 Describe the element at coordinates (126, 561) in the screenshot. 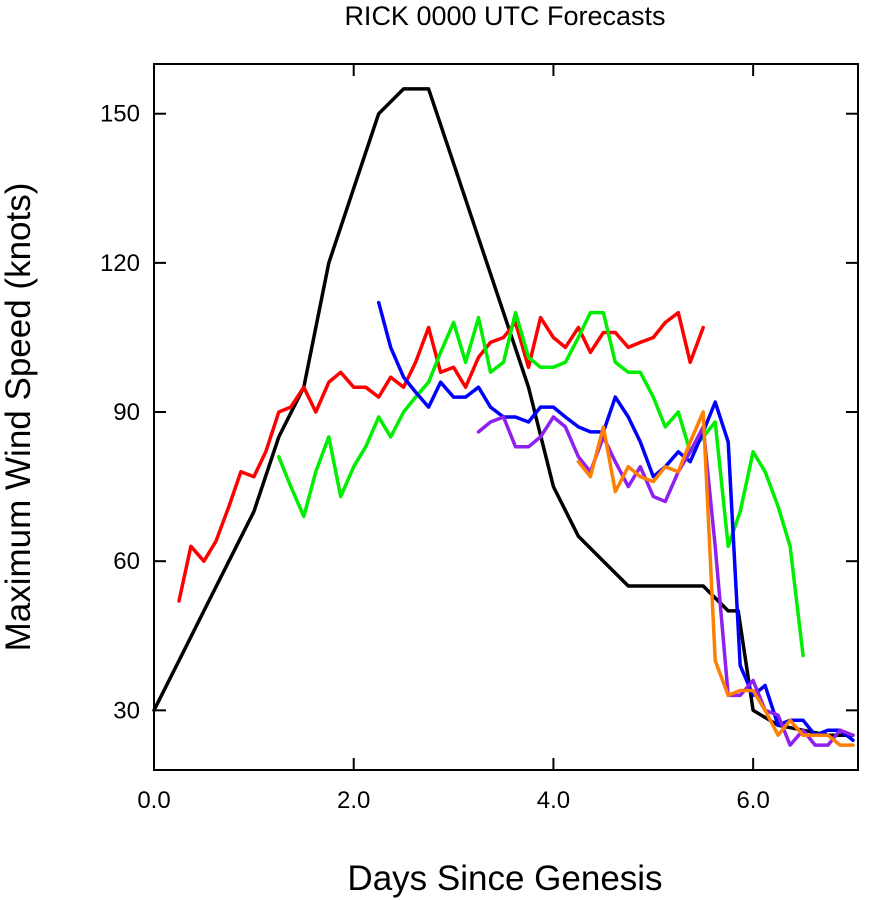

I see `y-tick-label: 60` at that location.